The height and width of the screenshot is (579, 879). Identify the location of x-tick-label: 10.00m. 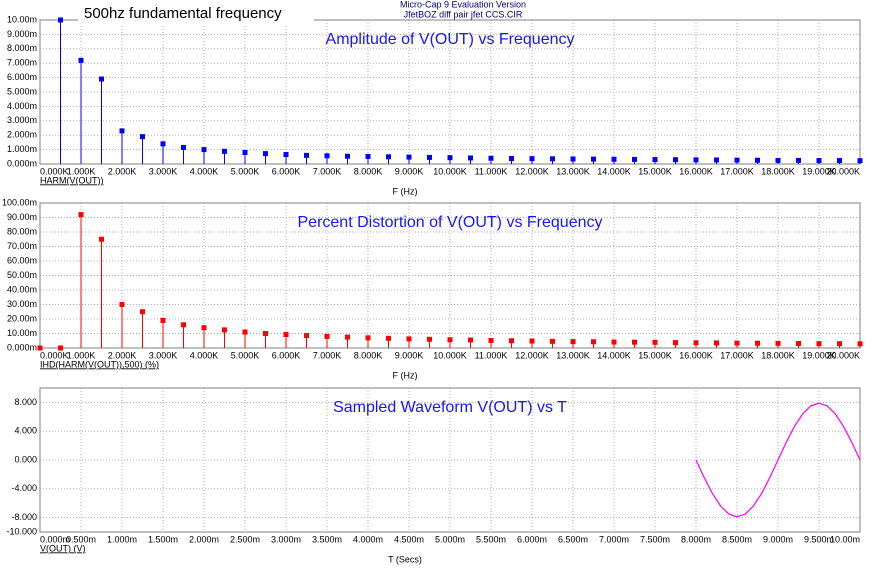
(845, 539).